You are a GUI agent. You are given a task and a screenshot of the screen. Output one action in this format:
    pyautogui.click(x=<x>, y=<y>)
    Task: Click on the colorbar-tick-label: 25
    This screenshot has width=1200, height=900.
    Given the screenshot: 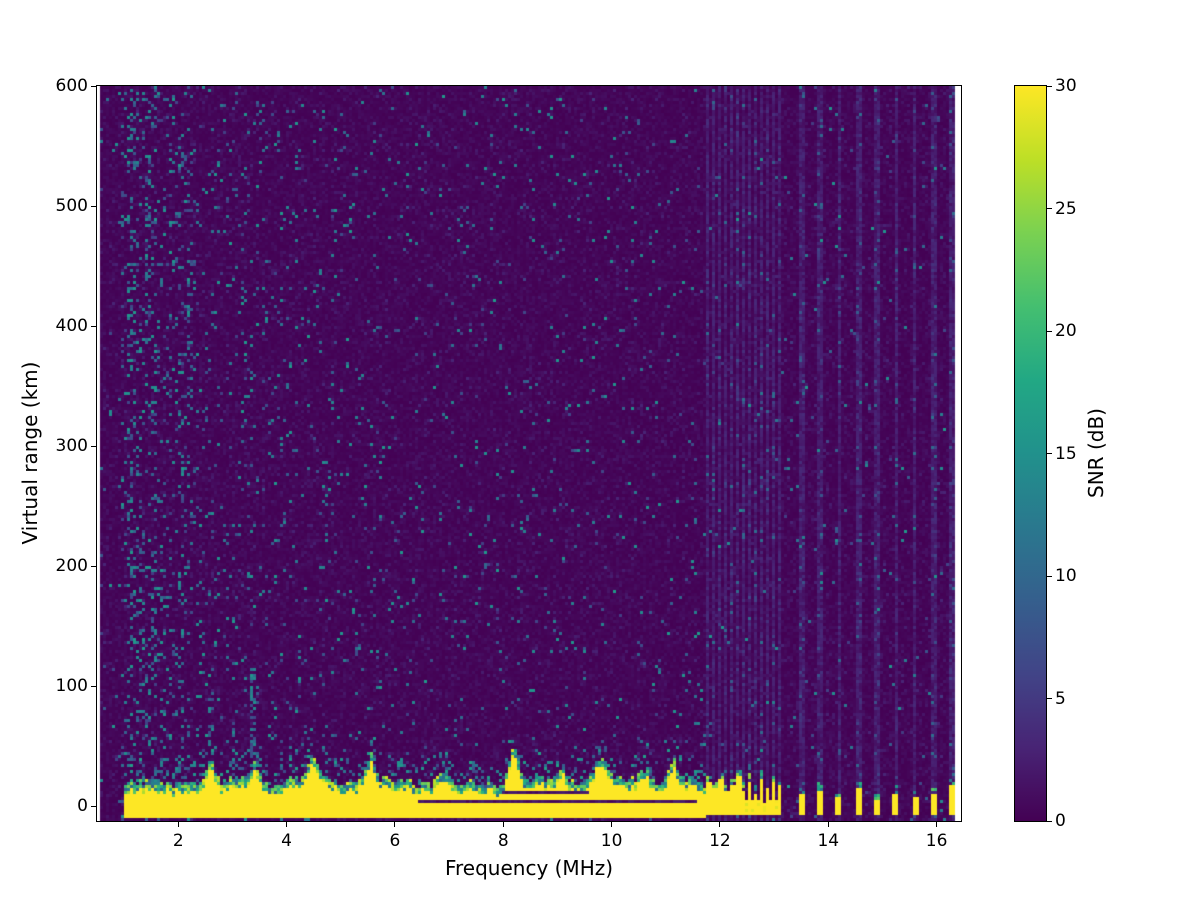 What is the action you would take?
    pyautogui.click(x=1066, y=208)
    